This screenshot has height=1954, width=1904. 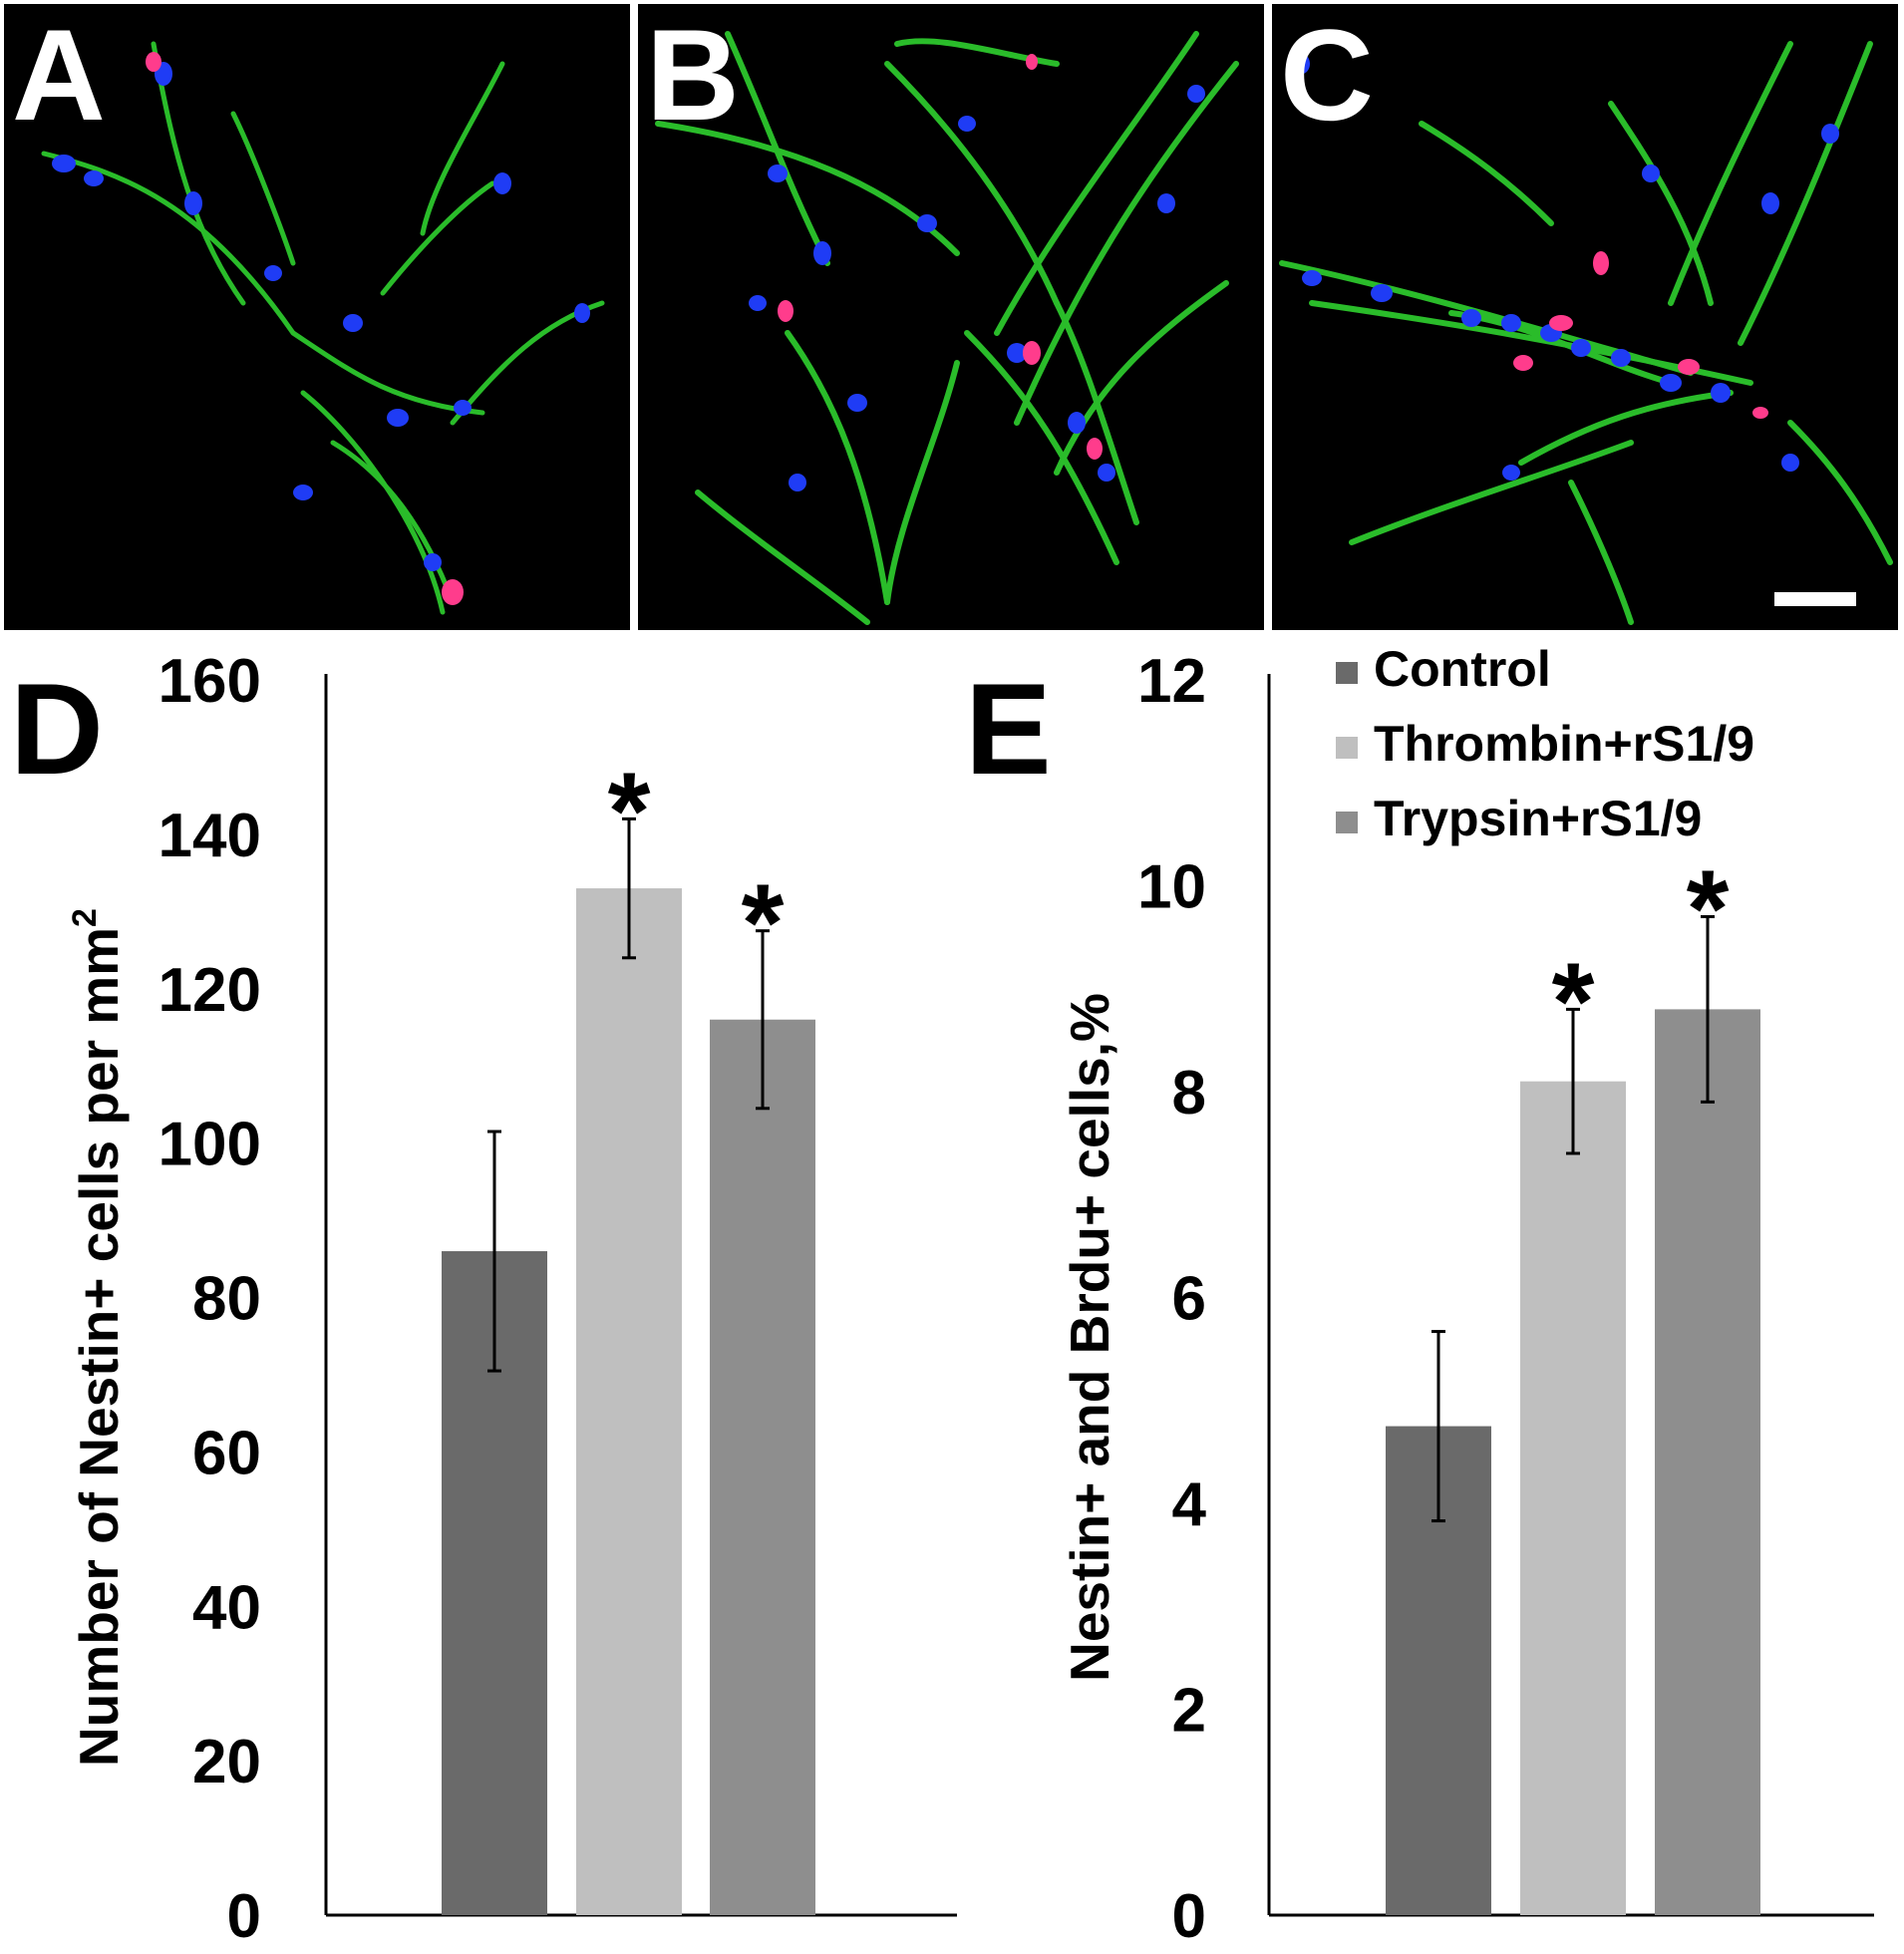 I want to click on chart-d-y-axis-label: Number of Nestin+ cells per mm2, so click(x=98, y=1337).